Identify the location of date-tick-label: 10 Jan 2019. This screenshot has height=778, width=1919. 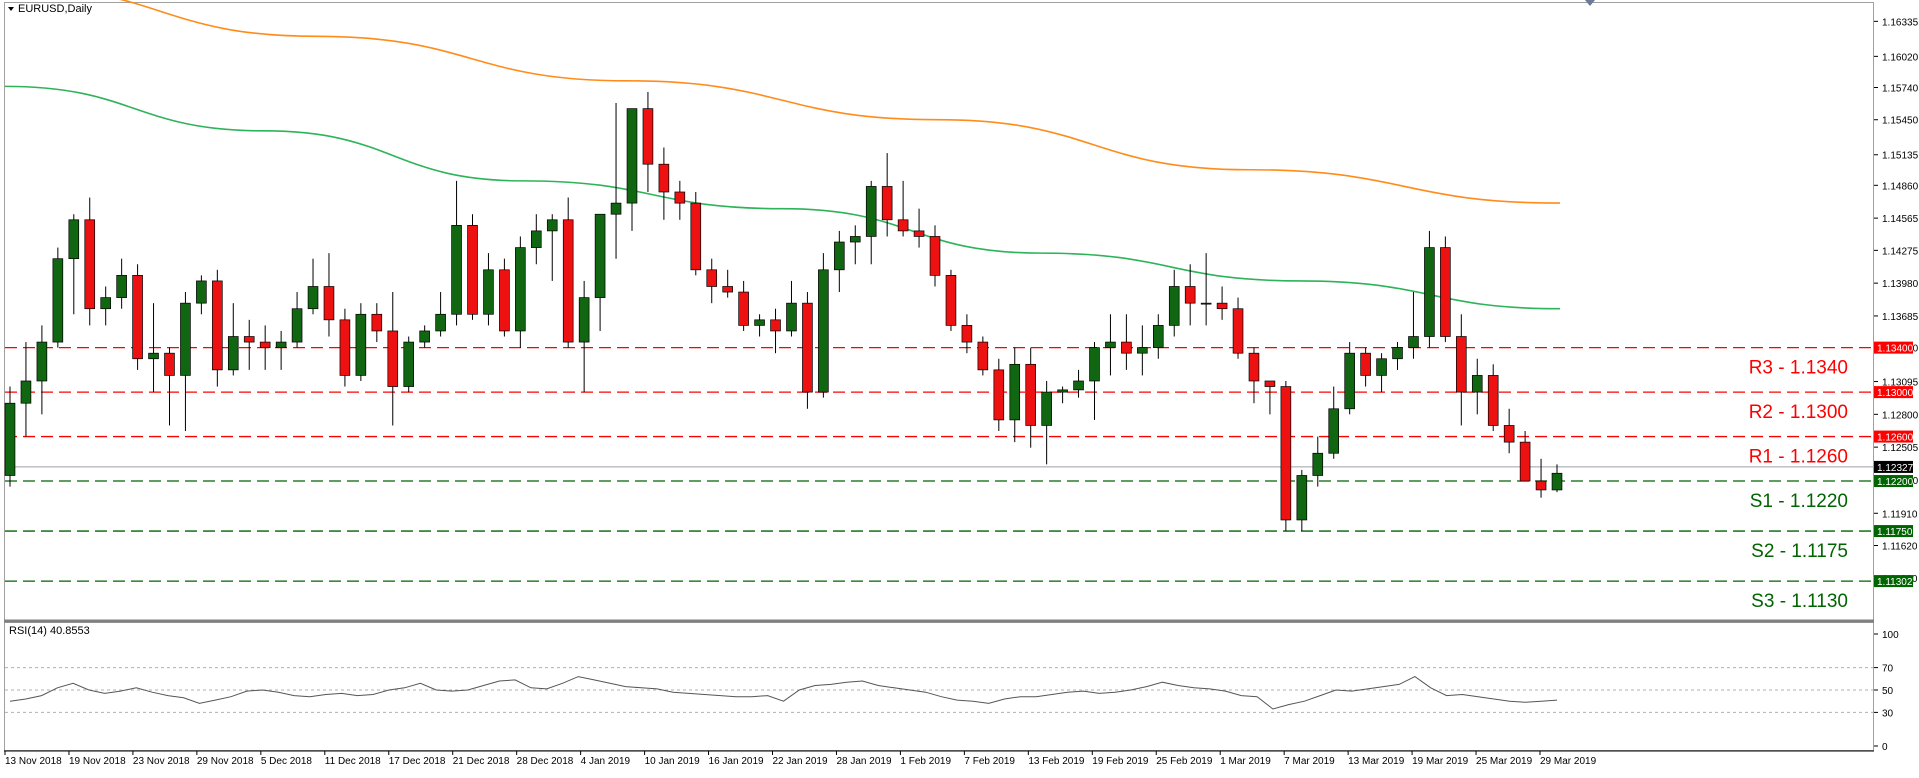
(672, 761).